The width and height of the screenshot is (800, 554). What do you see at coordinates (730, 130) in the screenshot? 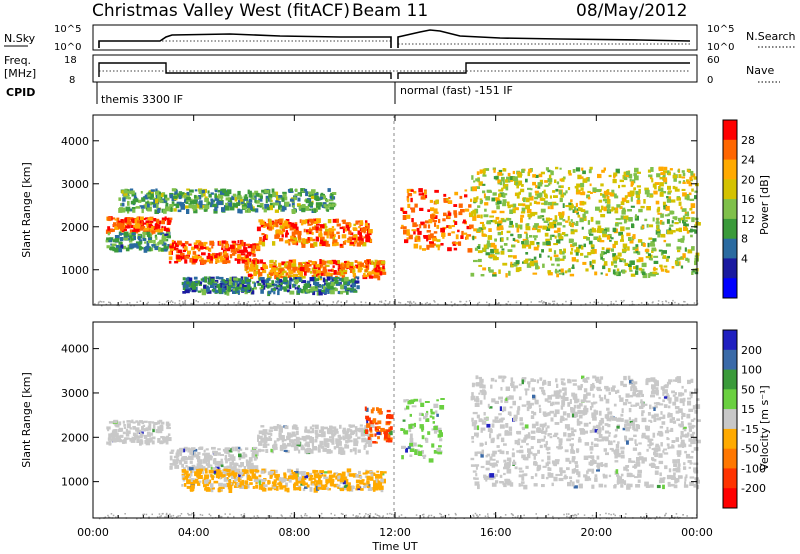
I see `power-colorbar-swatch` at bounding box center [730, 130].